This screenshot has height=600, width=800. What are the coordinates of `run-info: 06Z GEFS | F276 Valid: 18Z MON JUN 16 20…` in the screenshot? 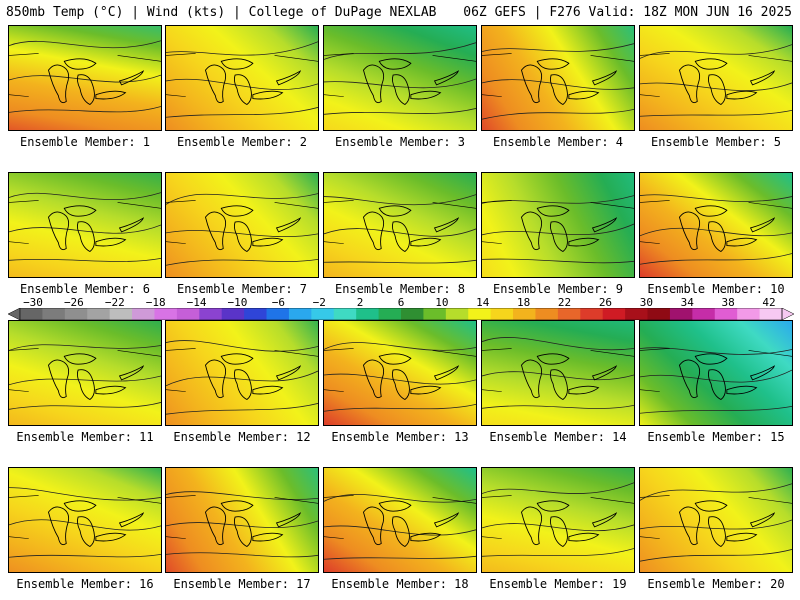 It's located at (627, 12).